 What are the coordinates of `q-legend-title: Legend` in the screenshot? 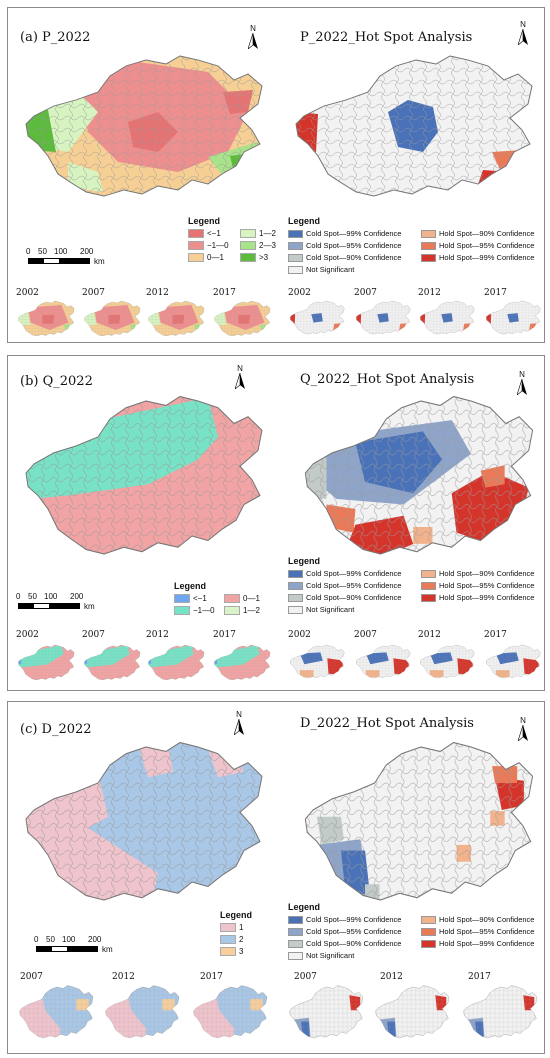 It's located at (190, 586).